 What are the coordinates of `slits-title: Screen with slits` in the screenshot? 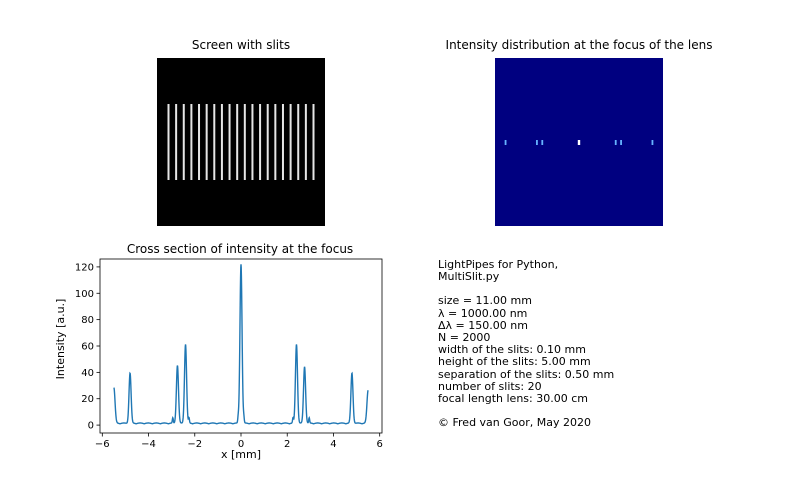 It's located at (241, 45).